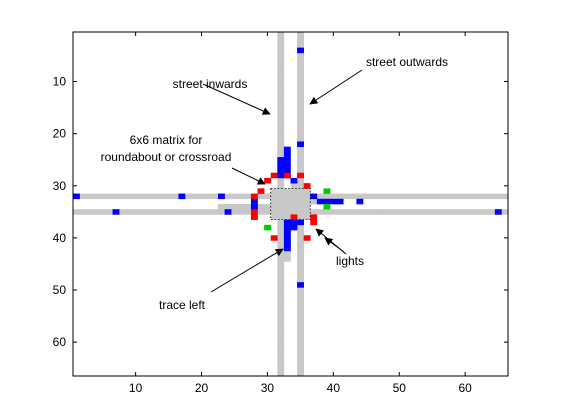  Describe the element at coordinates (407, 62) in the screenshot. I see `annotation-label: street outwards` at that location.